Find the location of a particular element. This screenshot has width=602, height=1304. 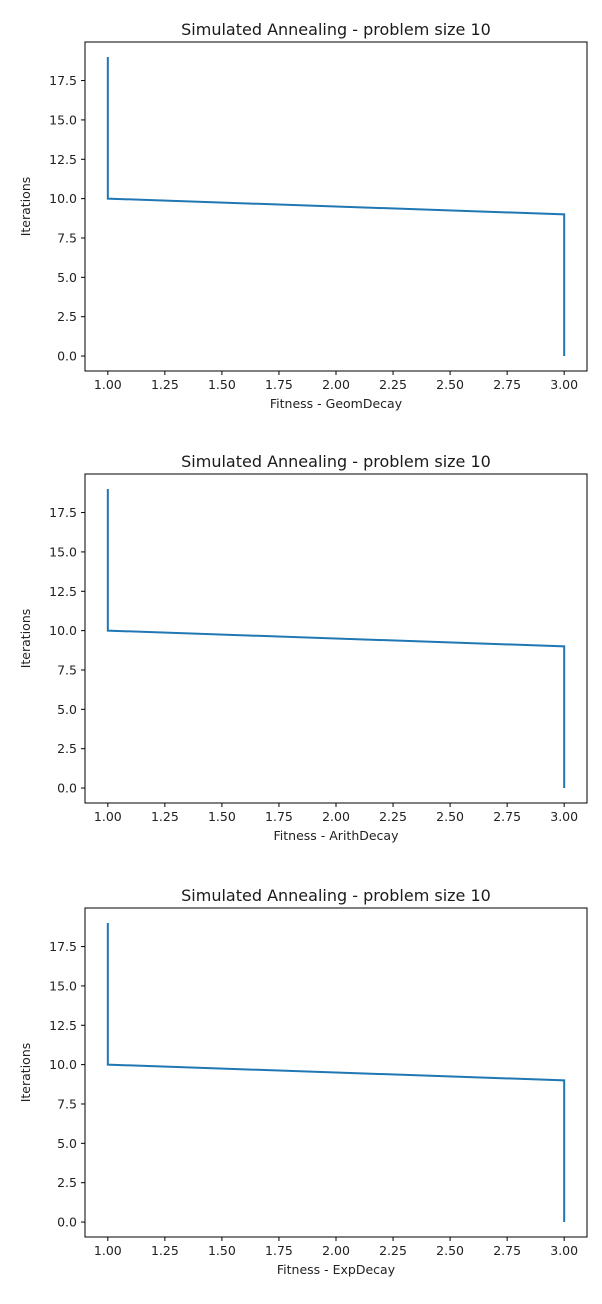

x-axis-label: Fitness - ArithDecay is located at coordinates (337, 835).